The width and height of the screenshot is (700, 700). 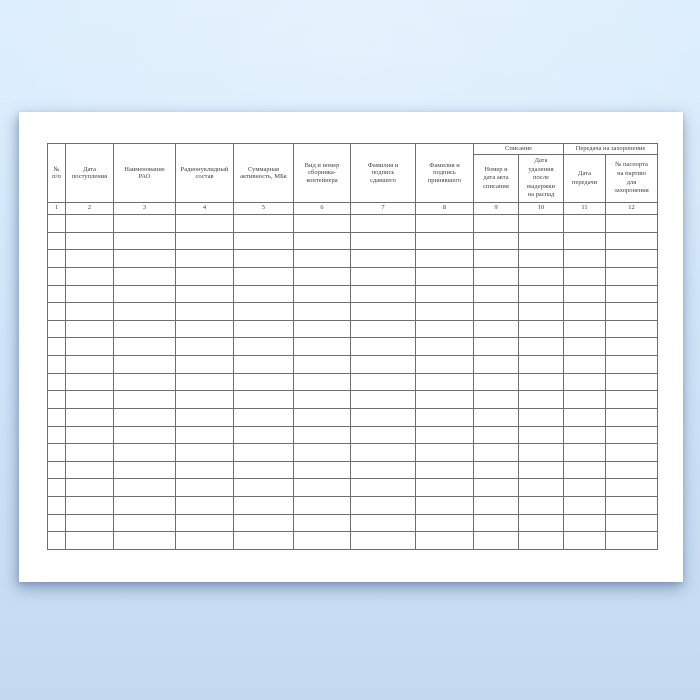 What do you see at coordinates (632, 178) in the screenshot?
I see `column-header-pasport: № паспорта на партию для захоронения` at bounding box center [632, 178].